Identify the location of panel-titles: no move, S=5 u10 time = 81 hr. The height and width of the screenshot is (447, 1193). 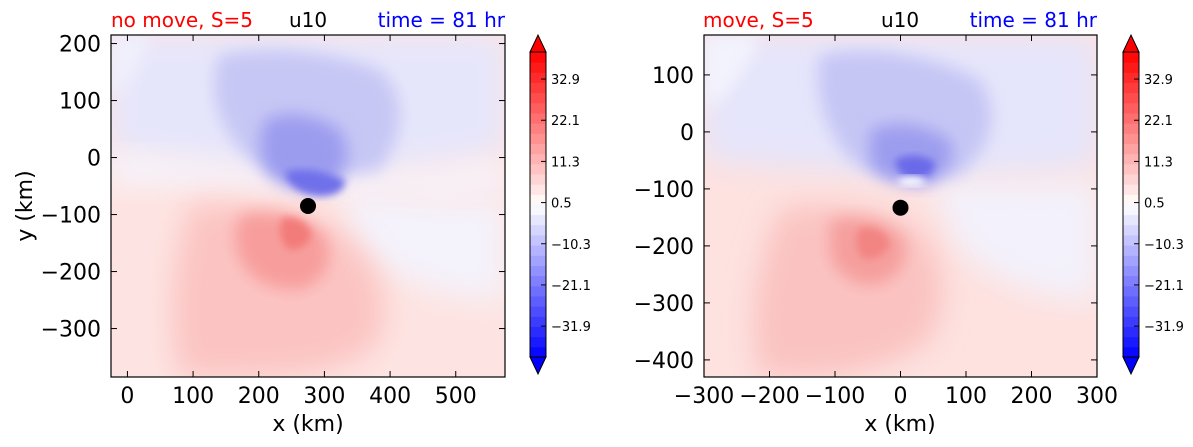
(308, 20).